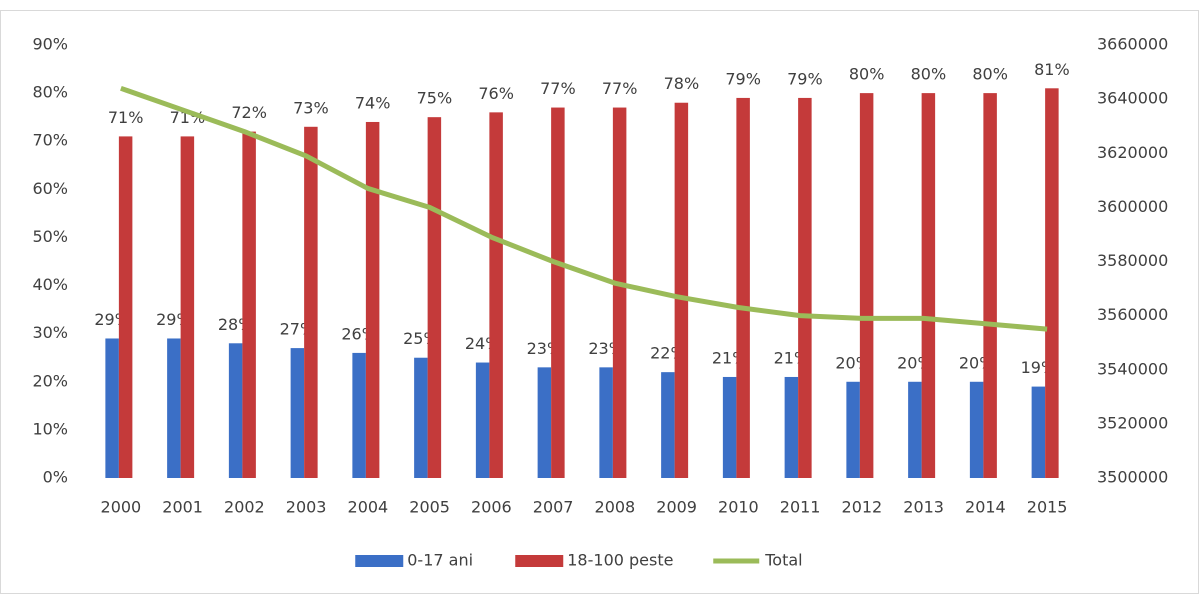 The width and height of the screenshot is (1200, 595). Describe the element at coordinates (182, 507) in the screenshot. I see `x-tick-label: 2001` at that location.